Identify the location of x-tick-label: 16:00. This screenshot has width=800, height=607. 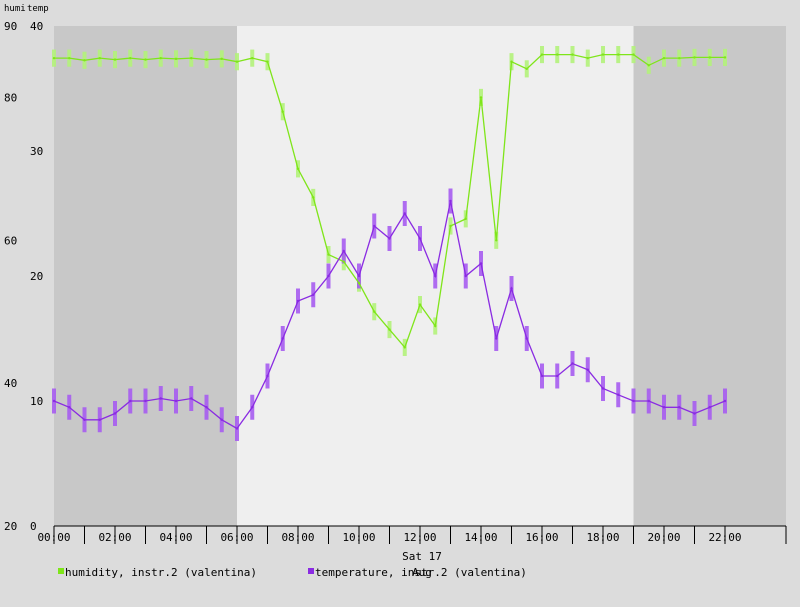
(541, 537).